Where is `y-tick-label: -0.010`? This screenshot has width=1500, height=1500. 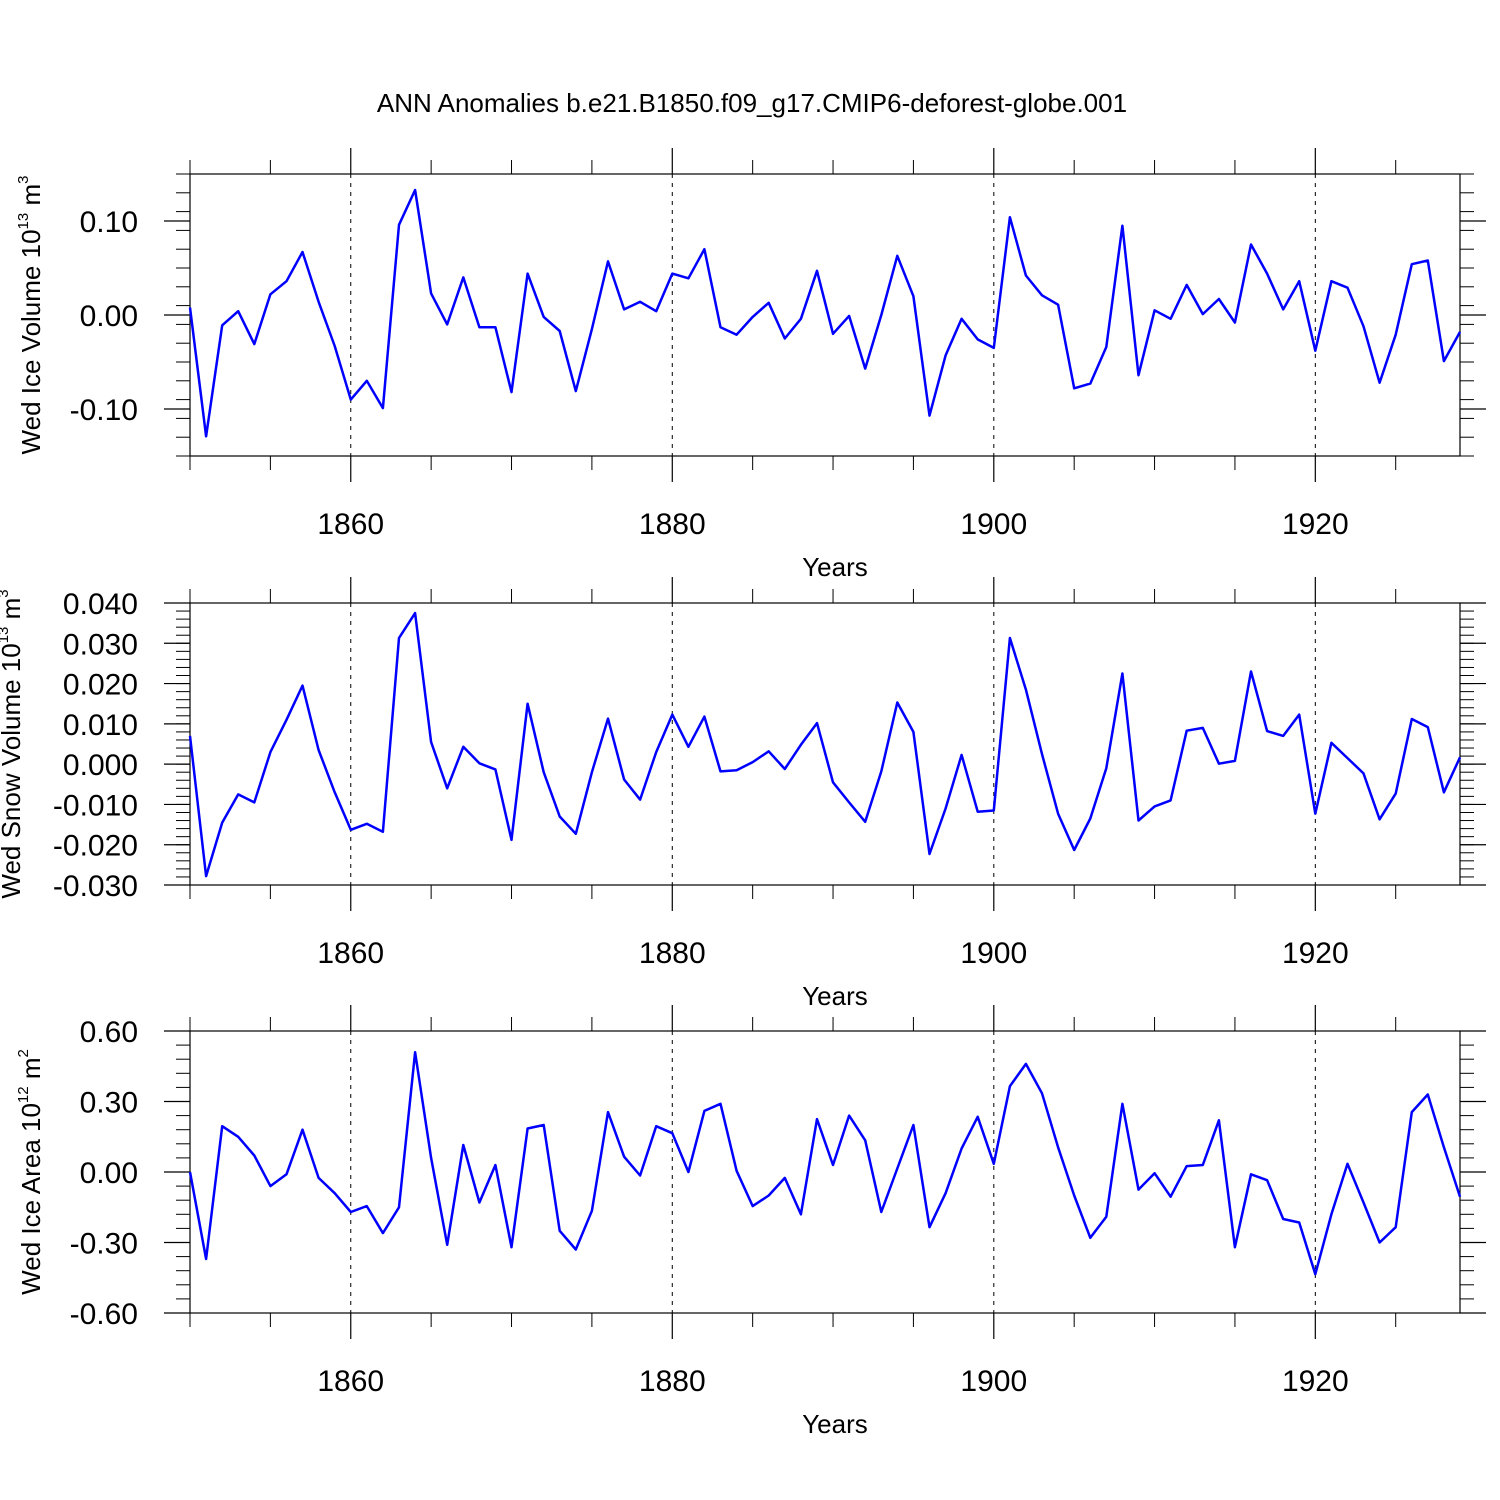 y-tick-label: -0.010 is located at coordinates (95, 805).